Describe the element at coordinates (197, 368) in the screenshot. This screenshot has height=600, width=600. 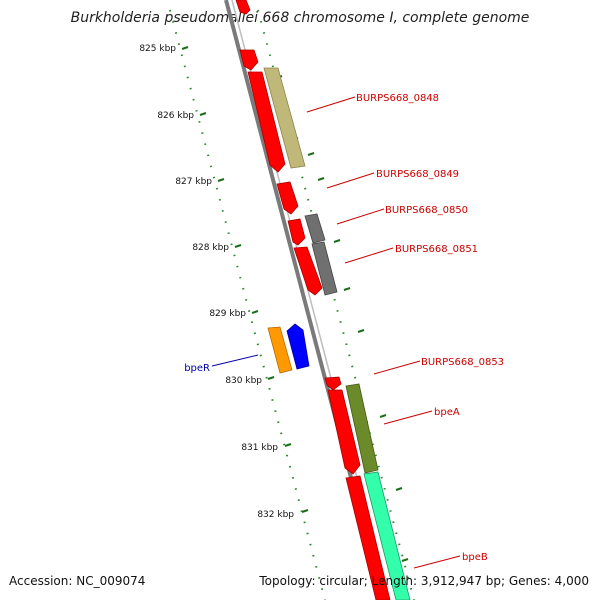
I see `label-bper: bpeR` at that location.